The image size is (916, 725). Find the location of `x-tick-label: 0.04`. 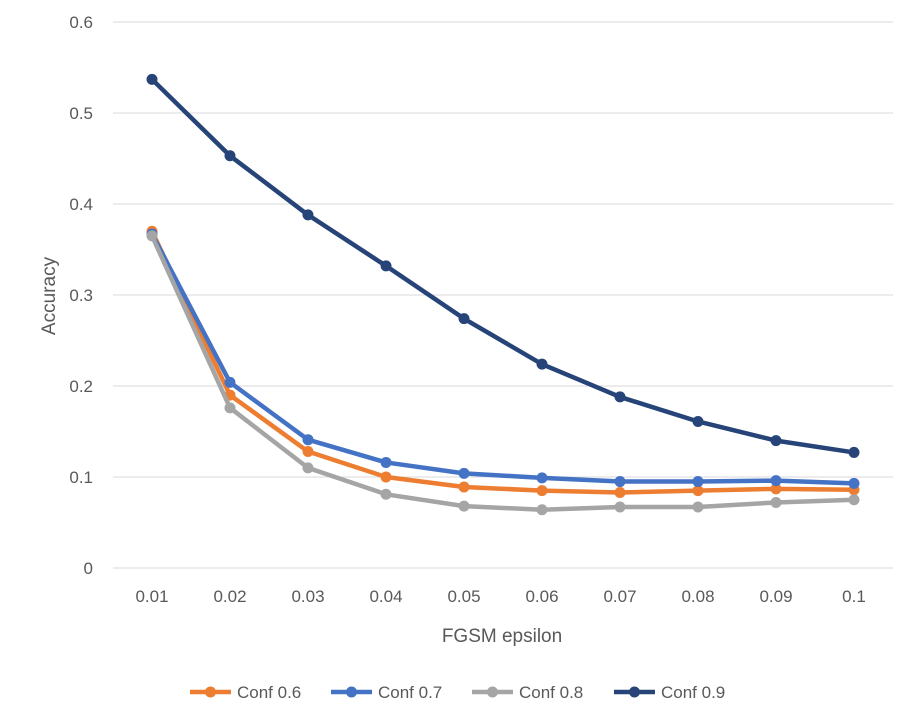

x-tick-label: 0.04 is located at coordinates (385, 596).